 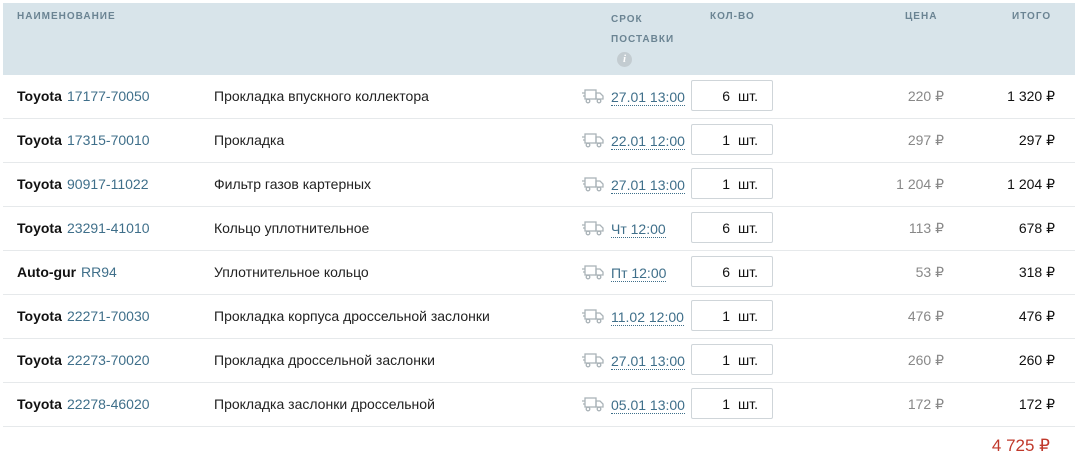 What do you see at coordinates (639, 273) in the screenshot?
I see `delivery-date: Пт 12:00` at bounding box center [639, 273].